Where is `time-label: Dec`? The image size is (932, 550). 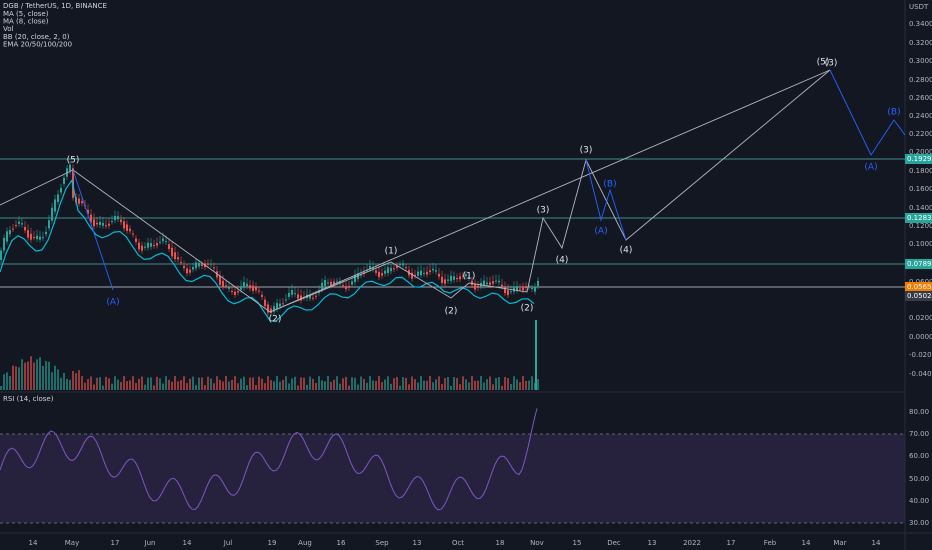 time-label: Dec is located at coordinates (614, 543).